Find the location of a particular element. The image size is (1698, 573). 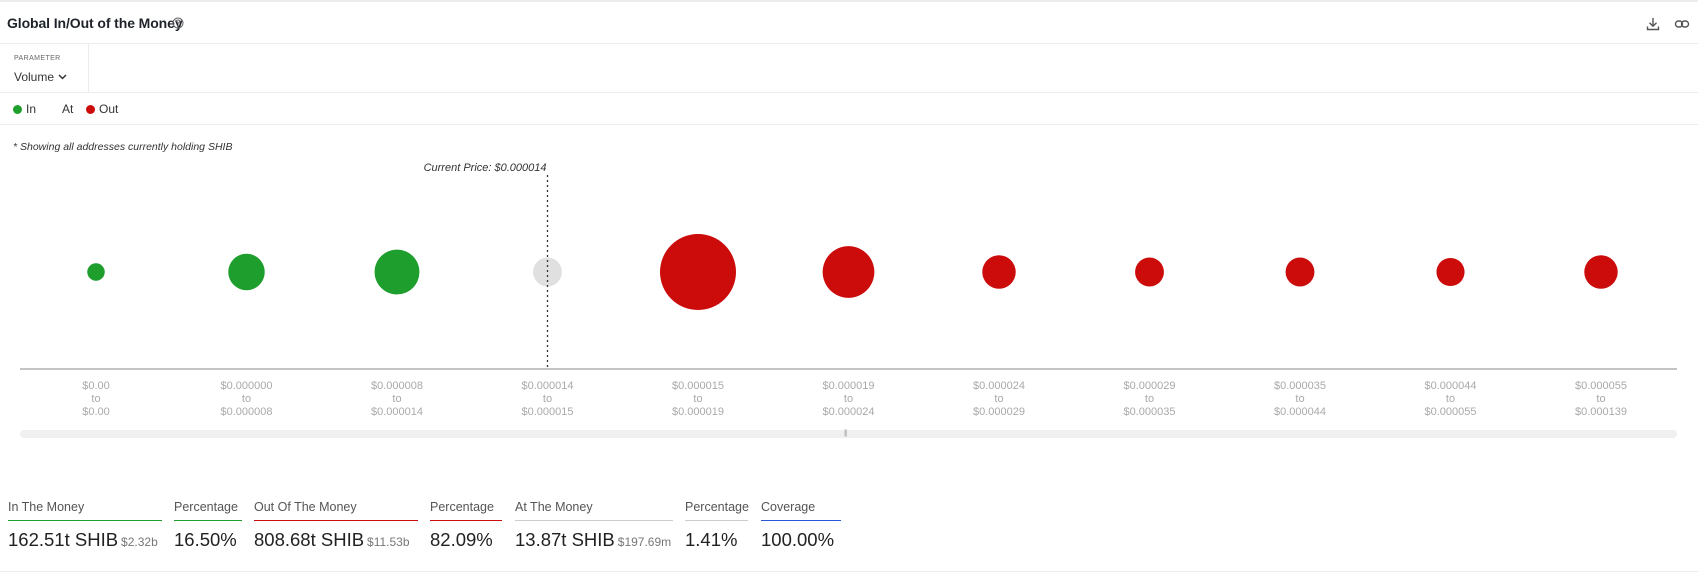

current-price-label: Current Price: $0.000014 is located at coordinates (485, 168).